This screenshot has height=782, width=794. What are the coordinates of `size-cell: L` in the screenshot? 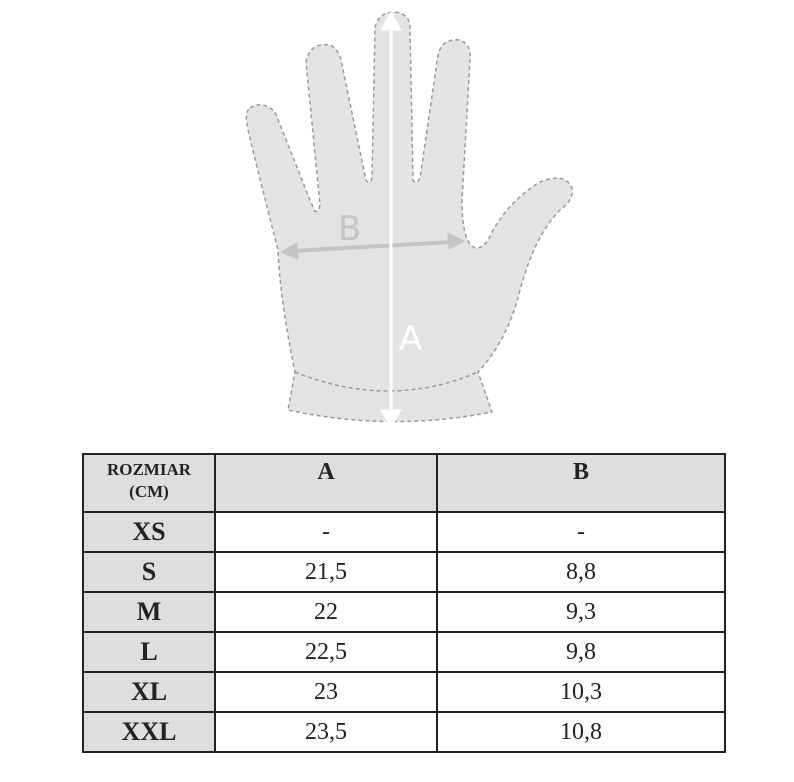 It's located at (149, 652).